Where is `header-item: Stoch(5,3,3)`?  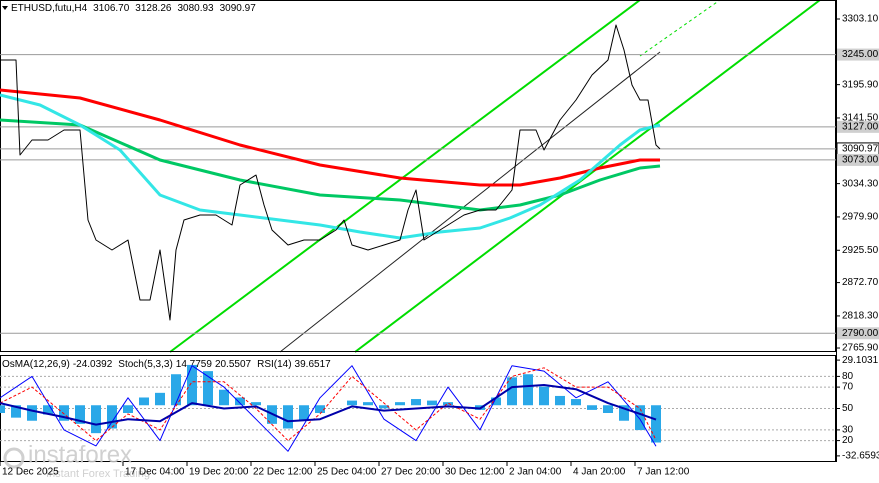
header-item: Stoch(5,3,3) is located at coordinates (145, 364).